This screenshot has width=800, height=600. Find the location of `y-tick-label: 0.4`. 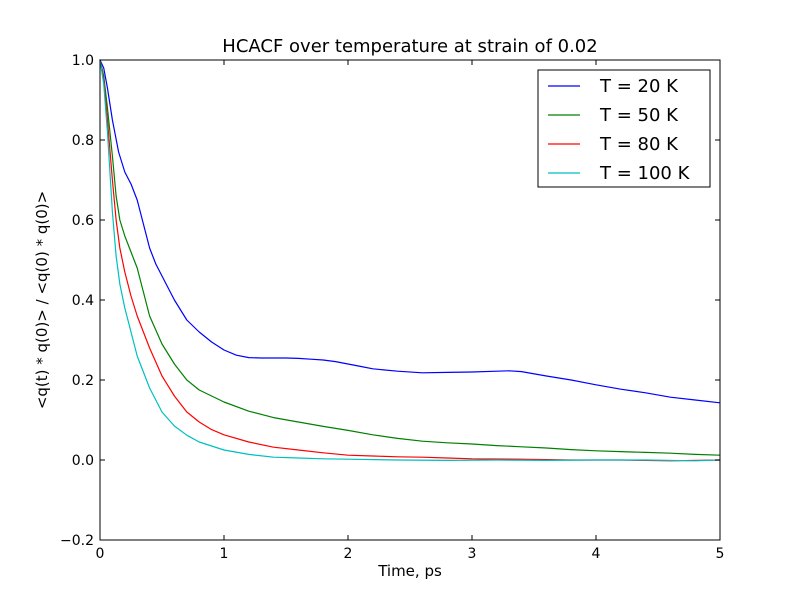

y-tick-label: 0.4 is located at coordinates (83, 301).